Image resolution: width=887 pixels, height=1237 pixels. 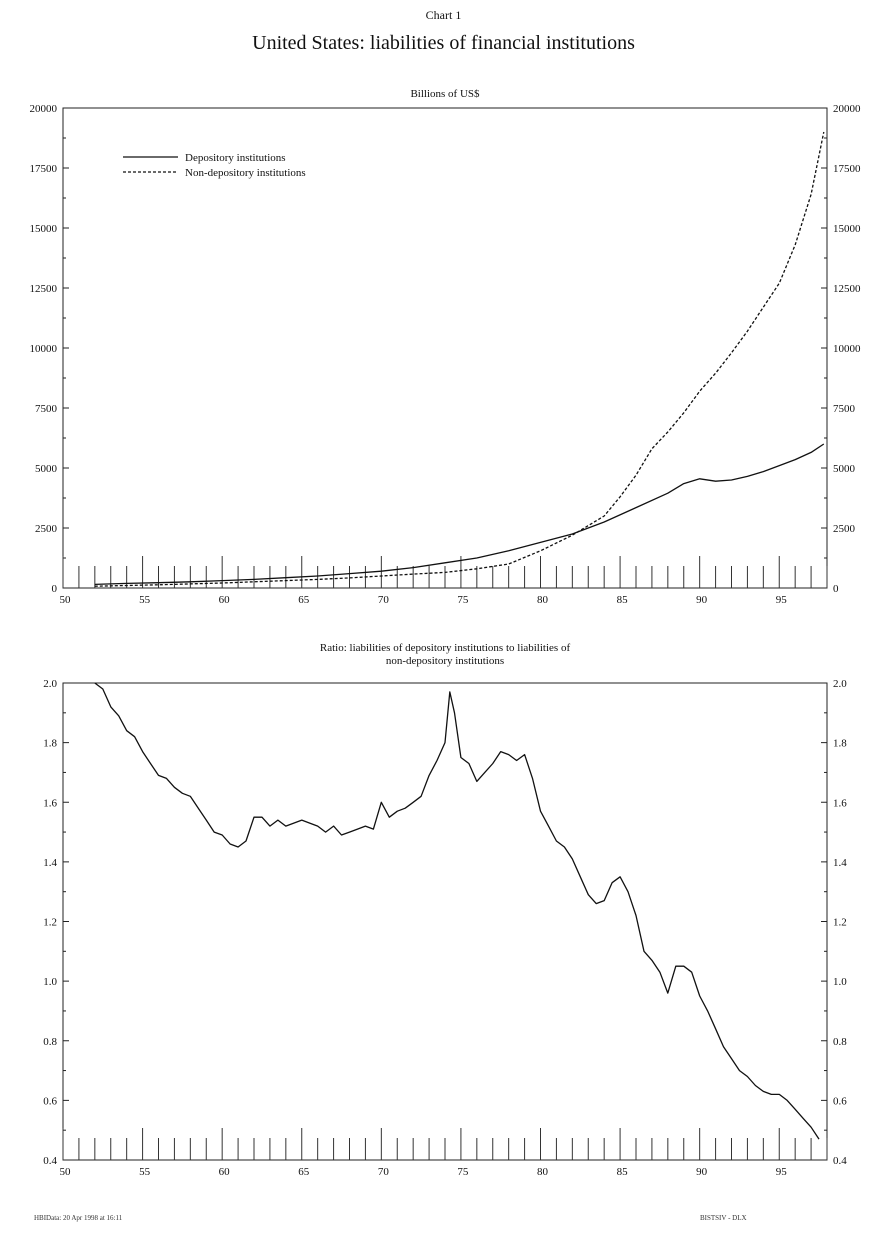 What do you see at coordinates (847, 289) in the screenshot?
I see `y-tick-label-right: 12500` at bounding box center [847, 289].